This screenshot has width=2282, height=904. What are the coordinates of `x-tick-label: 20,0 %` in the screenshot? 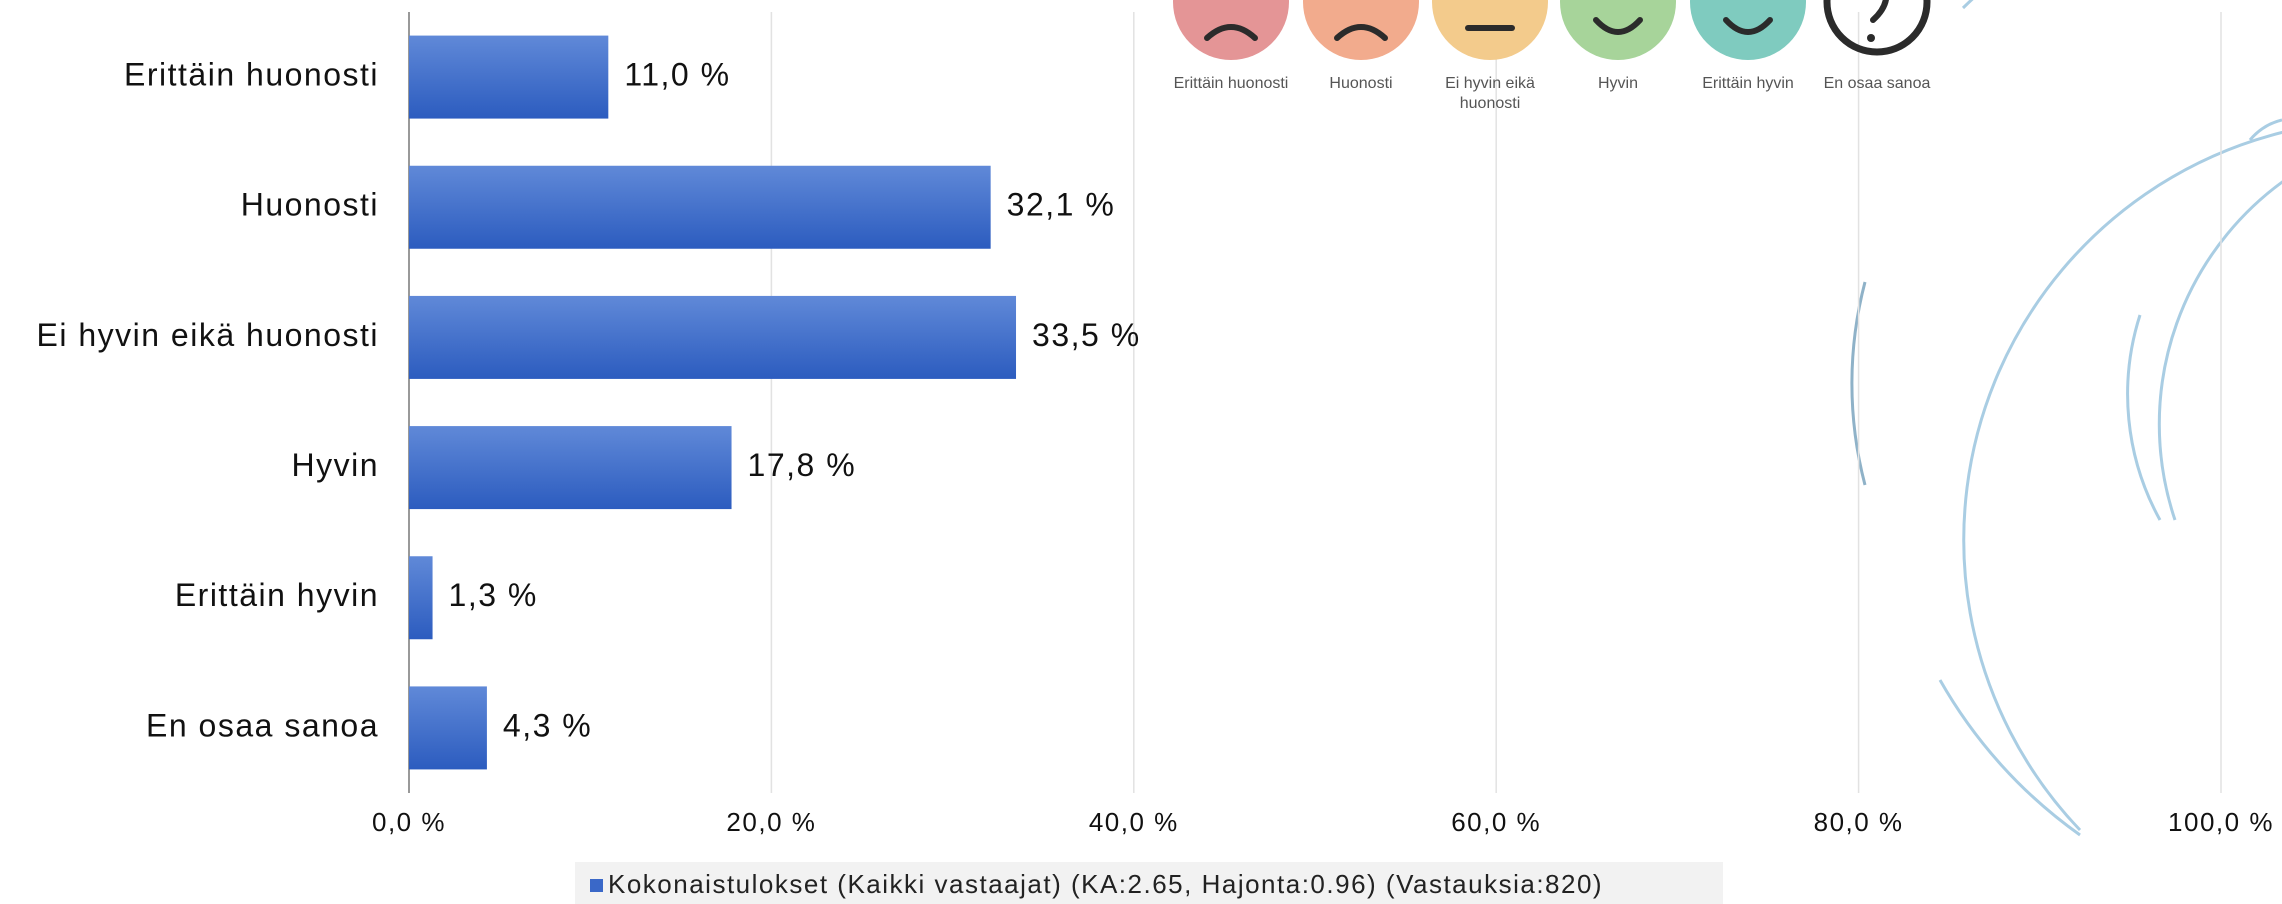 It's located at (771, 822).